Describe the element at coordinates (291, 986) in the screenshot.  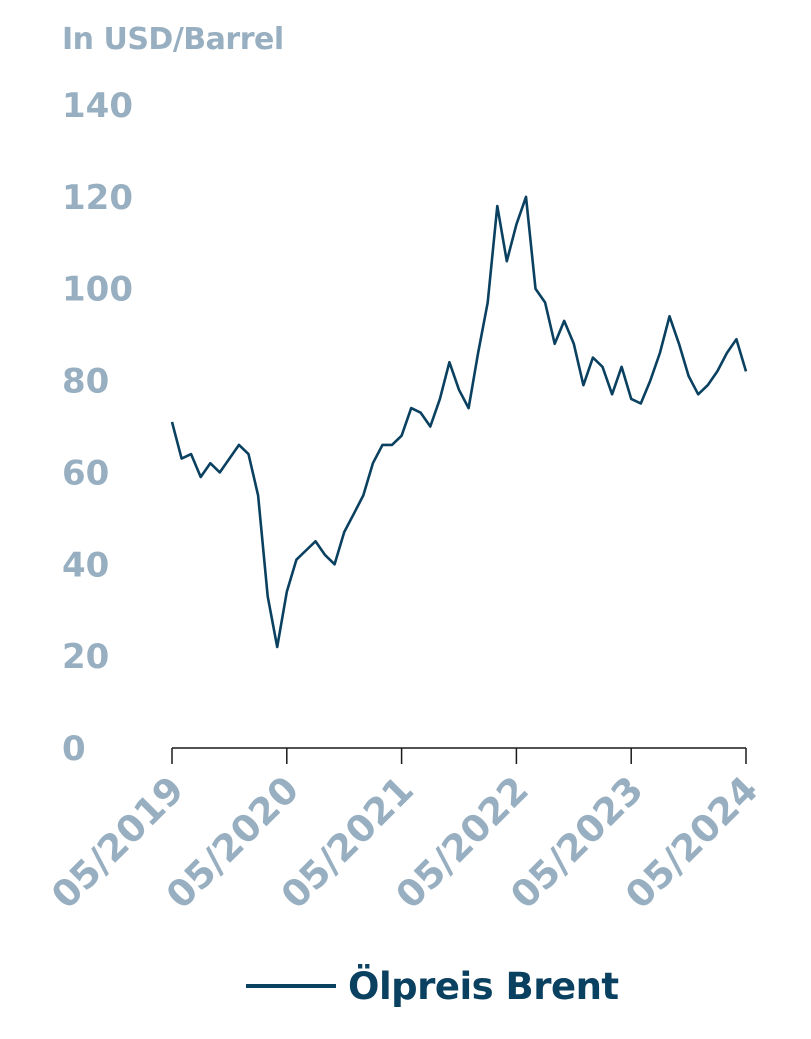
I see `legend-line-swatch` at that location.